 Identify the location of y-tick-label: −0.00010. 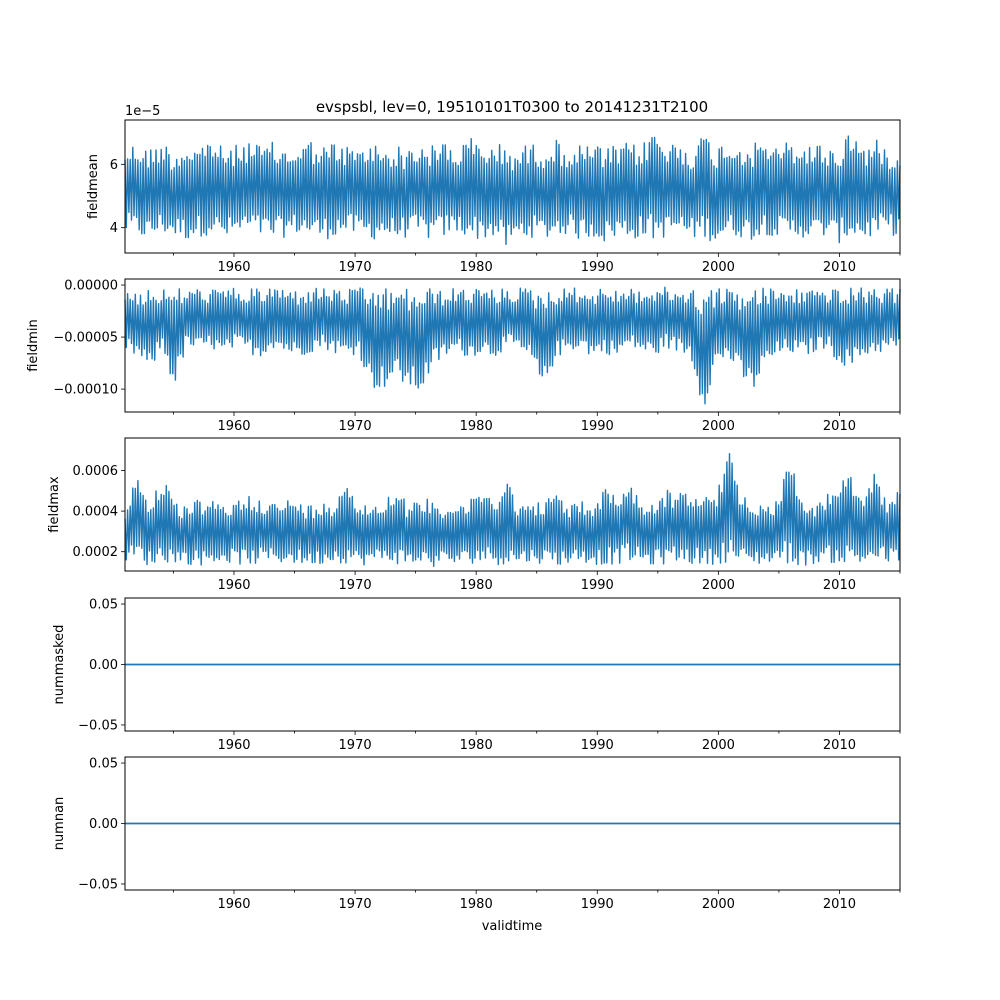
(85, 390).